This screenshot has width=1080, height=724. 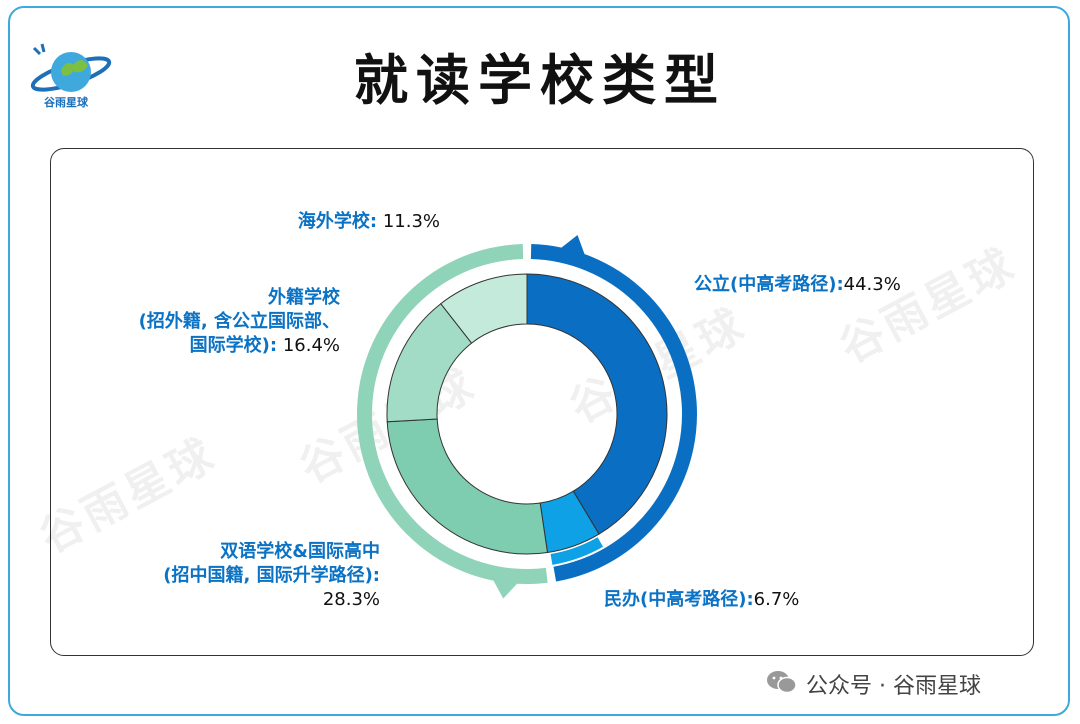 I want to click on label-bilingual-line1: 双语学校&国际高中, so click(x=300, y=551).